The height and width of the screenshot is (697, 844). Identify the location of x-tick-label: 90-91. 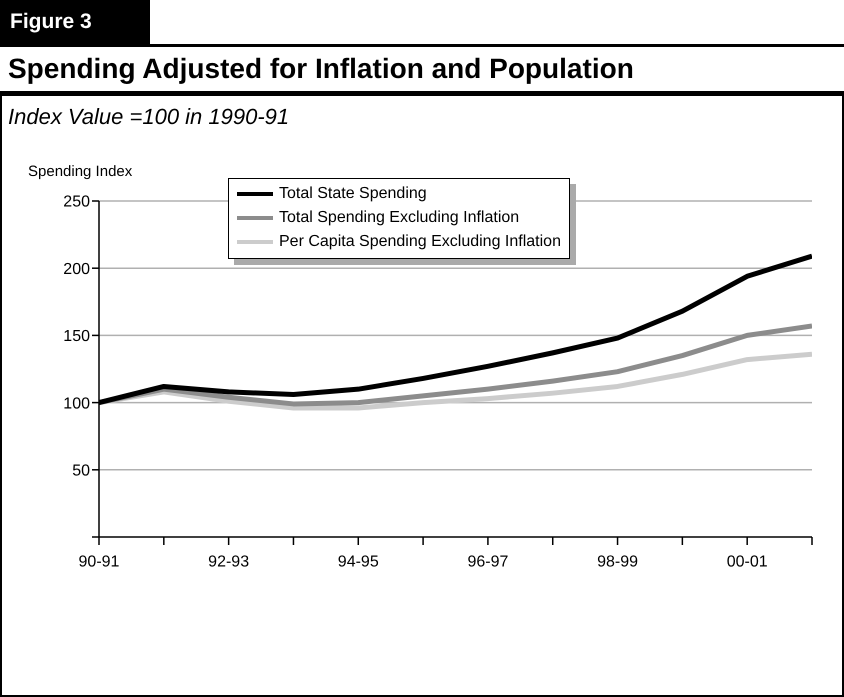
(99, 561).